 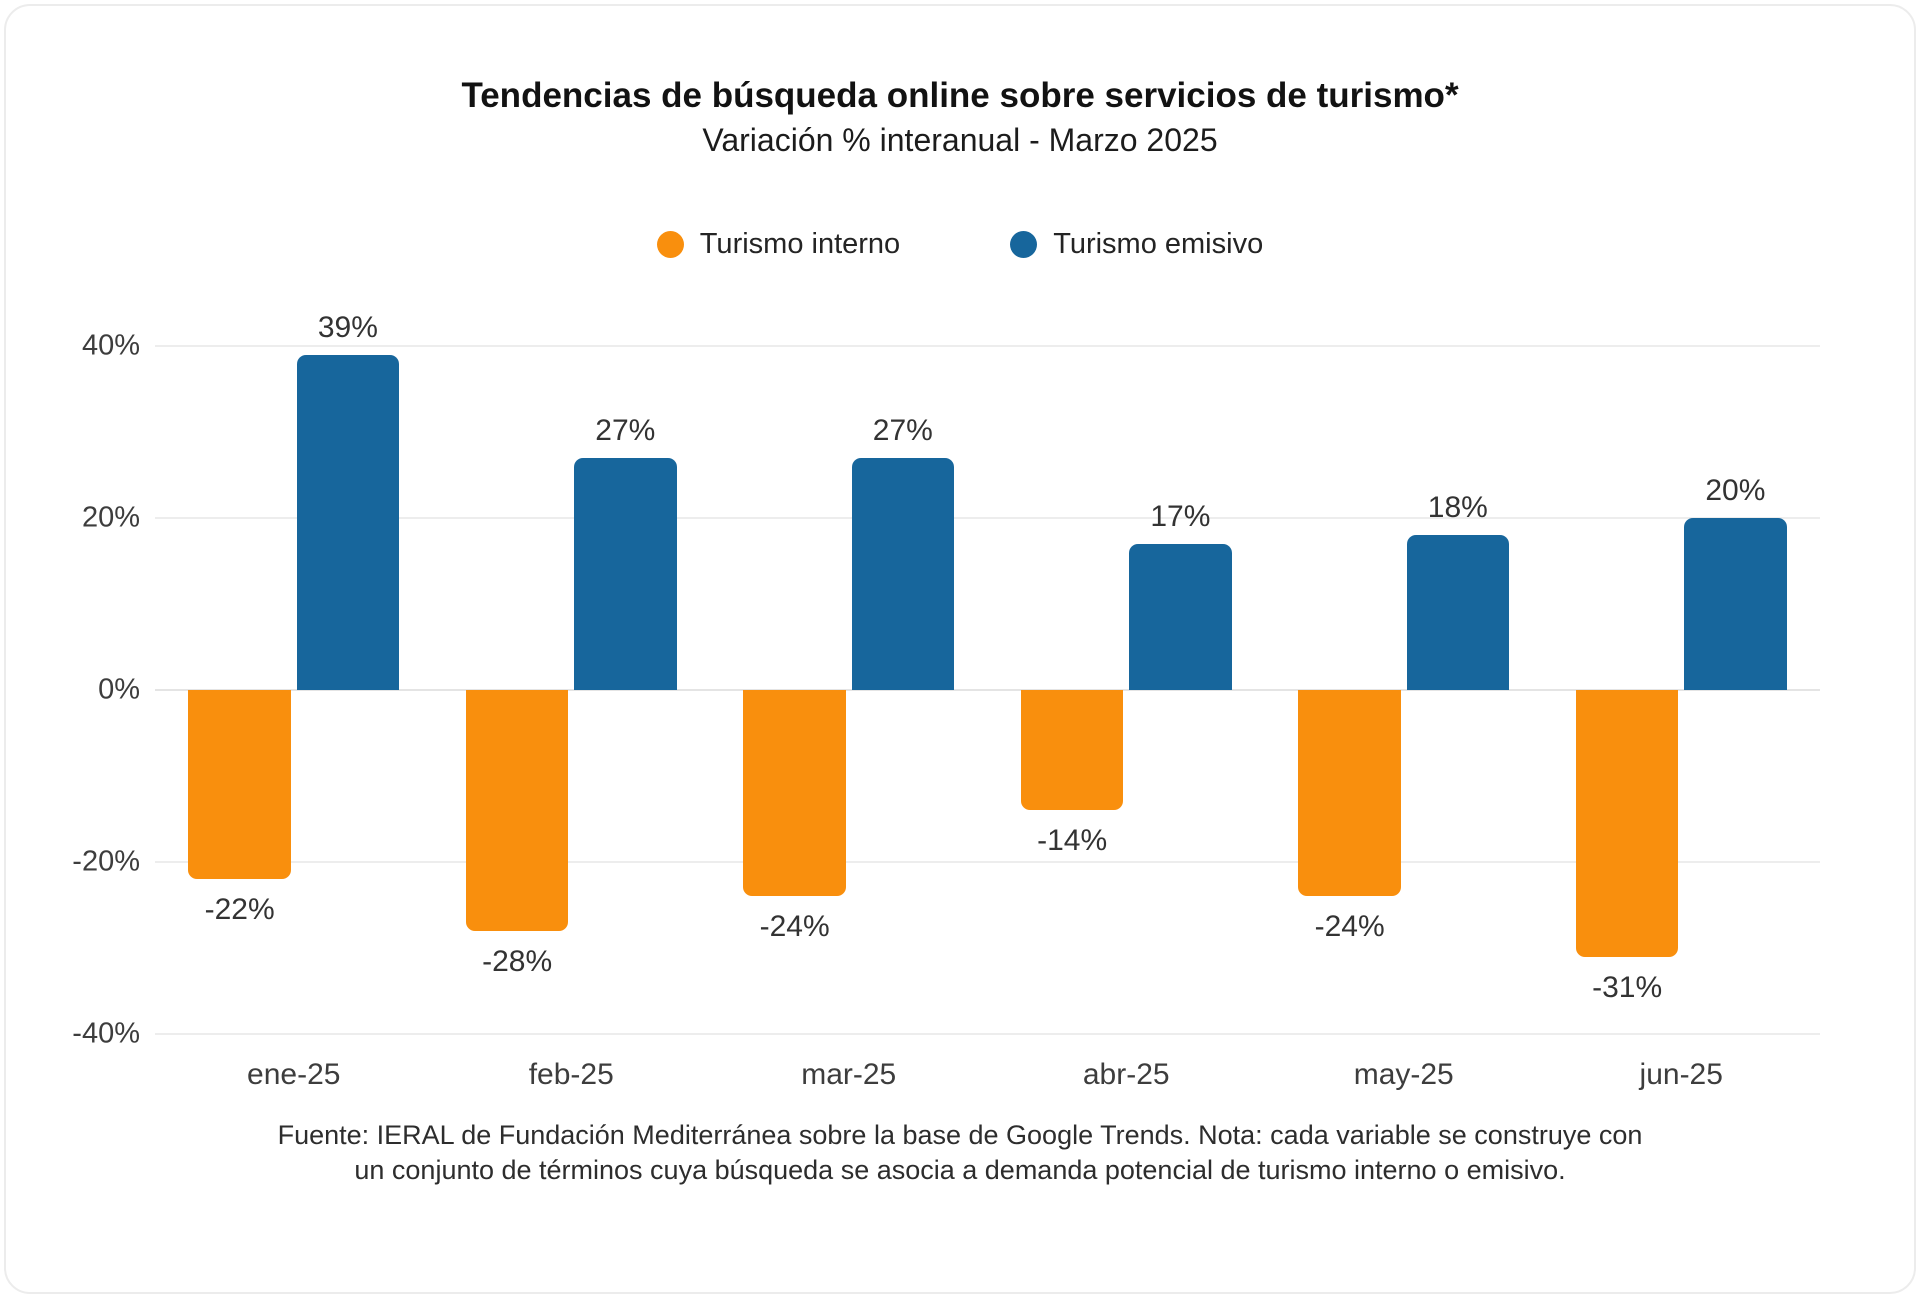 What do you see at coordinates (1403, 718) in the screenshot?
I see `bar-group-may-25: -24% 18% may-25` at bounding box center [1403, 718].